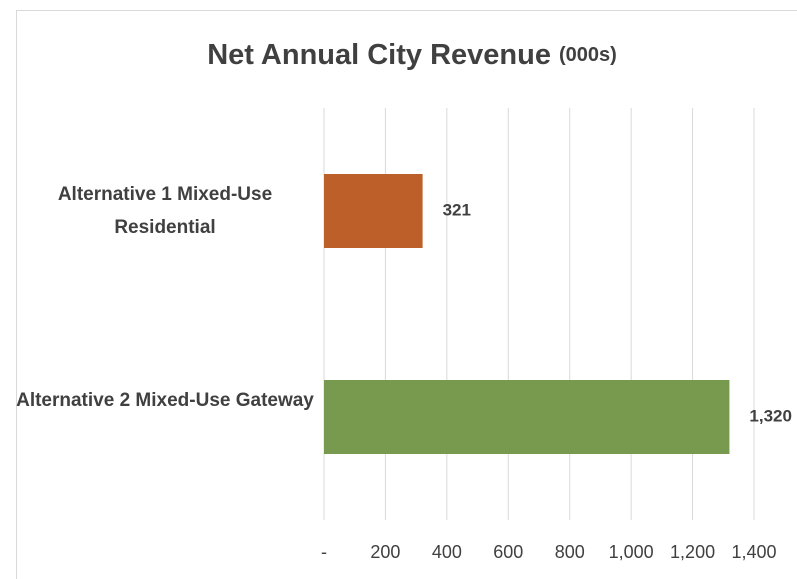 The height and width of the screenshot is (579, 797). What do you see at coordinates (508, 552) in the screenshot?
I see `x-tick-label: 600` at bounding box center [508, 552].